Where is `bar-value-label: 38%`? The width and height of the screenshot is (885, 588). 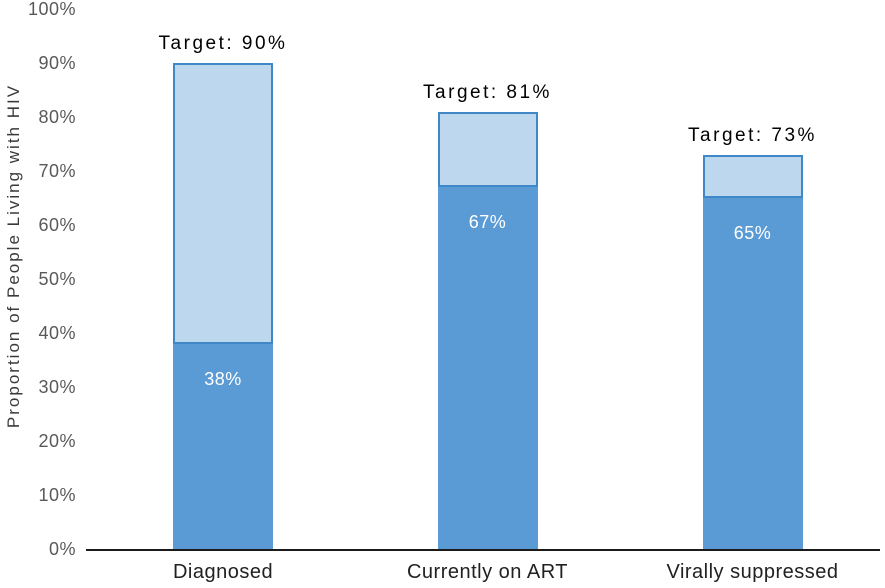 bar-value-label: 38% is located at coordinates (223, 378).